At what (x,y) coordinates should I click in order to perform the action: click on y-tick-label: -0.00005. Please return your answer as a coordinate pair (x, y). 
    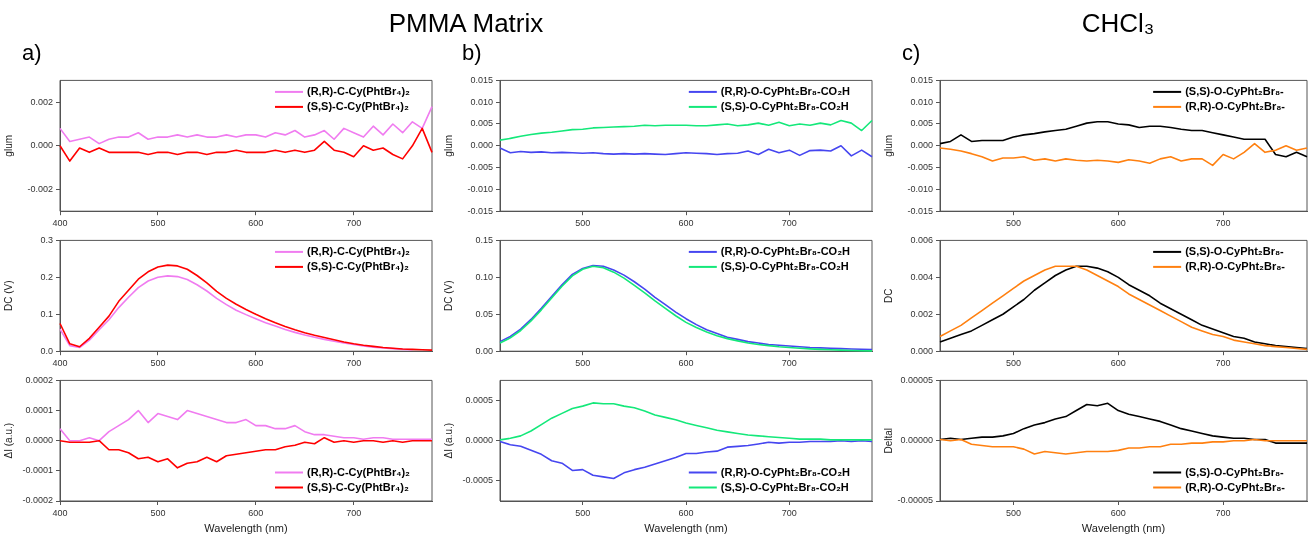
    Looking at the image, I should click on (915, 500).